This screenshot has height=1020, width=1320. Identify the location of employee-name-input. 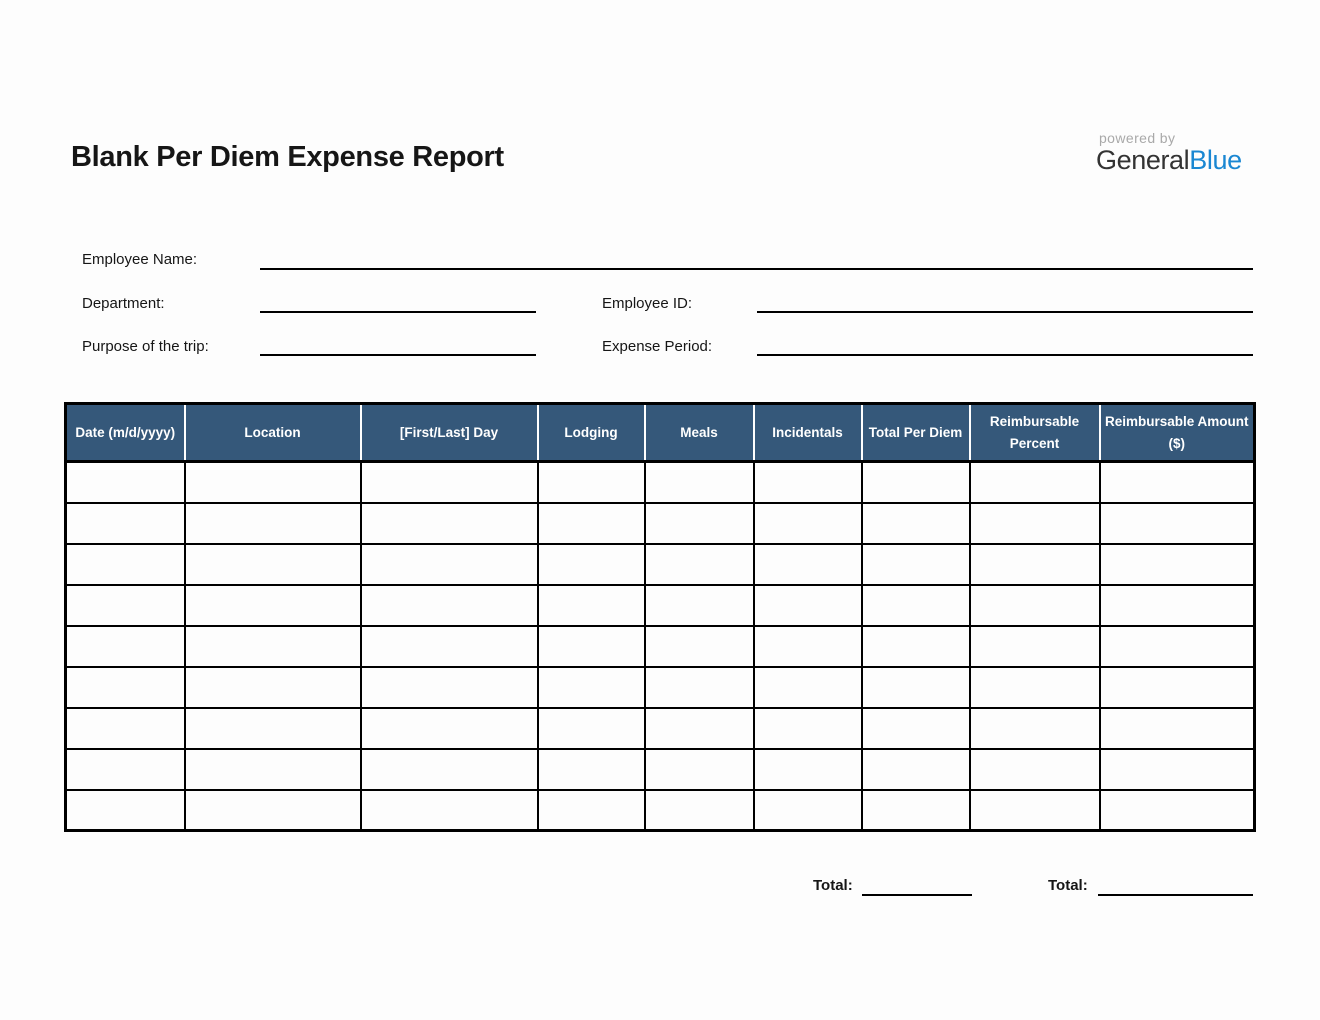
(756, 260).